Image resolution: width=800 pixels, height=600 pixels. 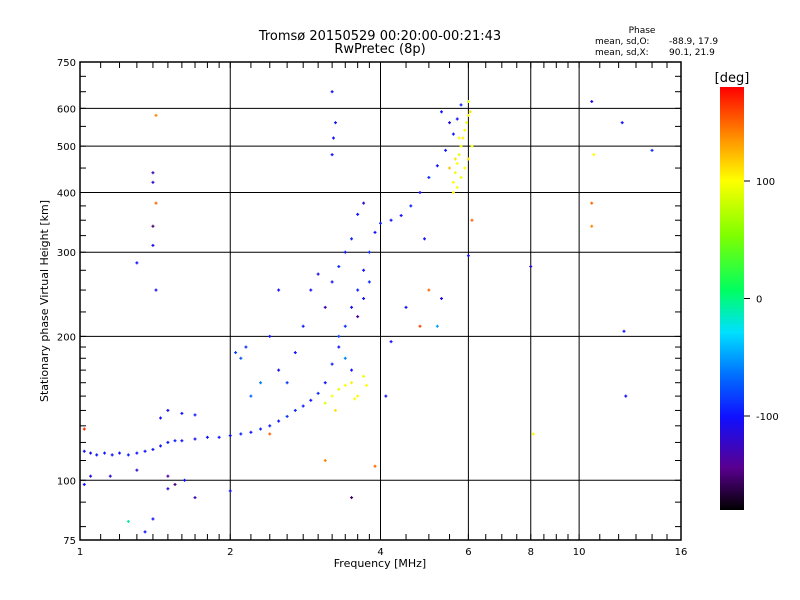 What do you see at coordinates (66, 109) in the screenshot?
I see `y-tick-label: 600` at bounding box center [66, 109].